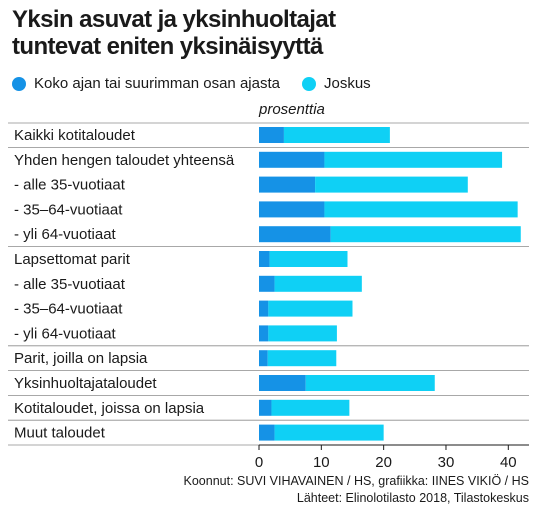 The height and width of the screenshot is (512, 539). What do you see at coordinates (85, 383) in the screenshot?
I see `category-label: Yksinhuoltajataloudet` at bounding box center [85, 383].